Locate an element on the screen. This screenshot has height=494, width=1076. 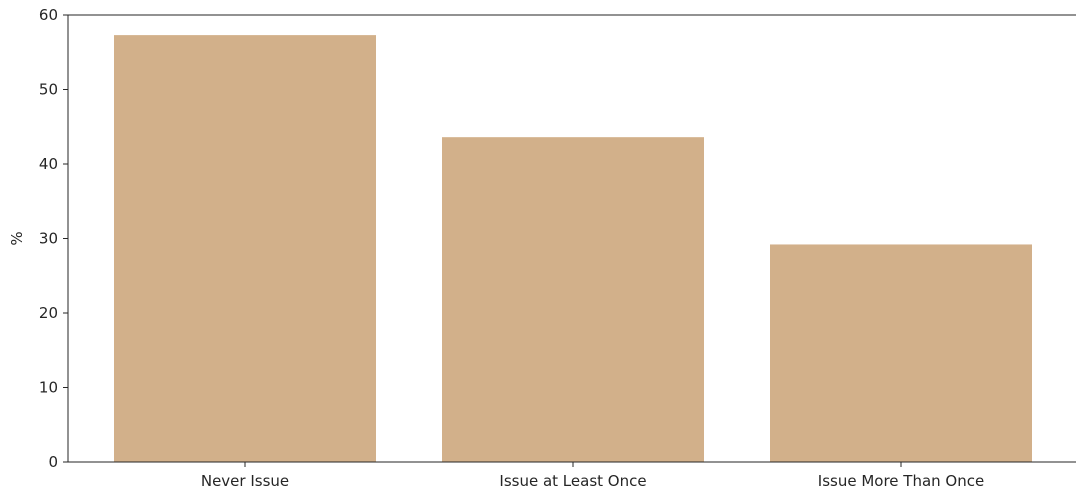
y-tick-label: 10 is located at coordinates (48, 388).